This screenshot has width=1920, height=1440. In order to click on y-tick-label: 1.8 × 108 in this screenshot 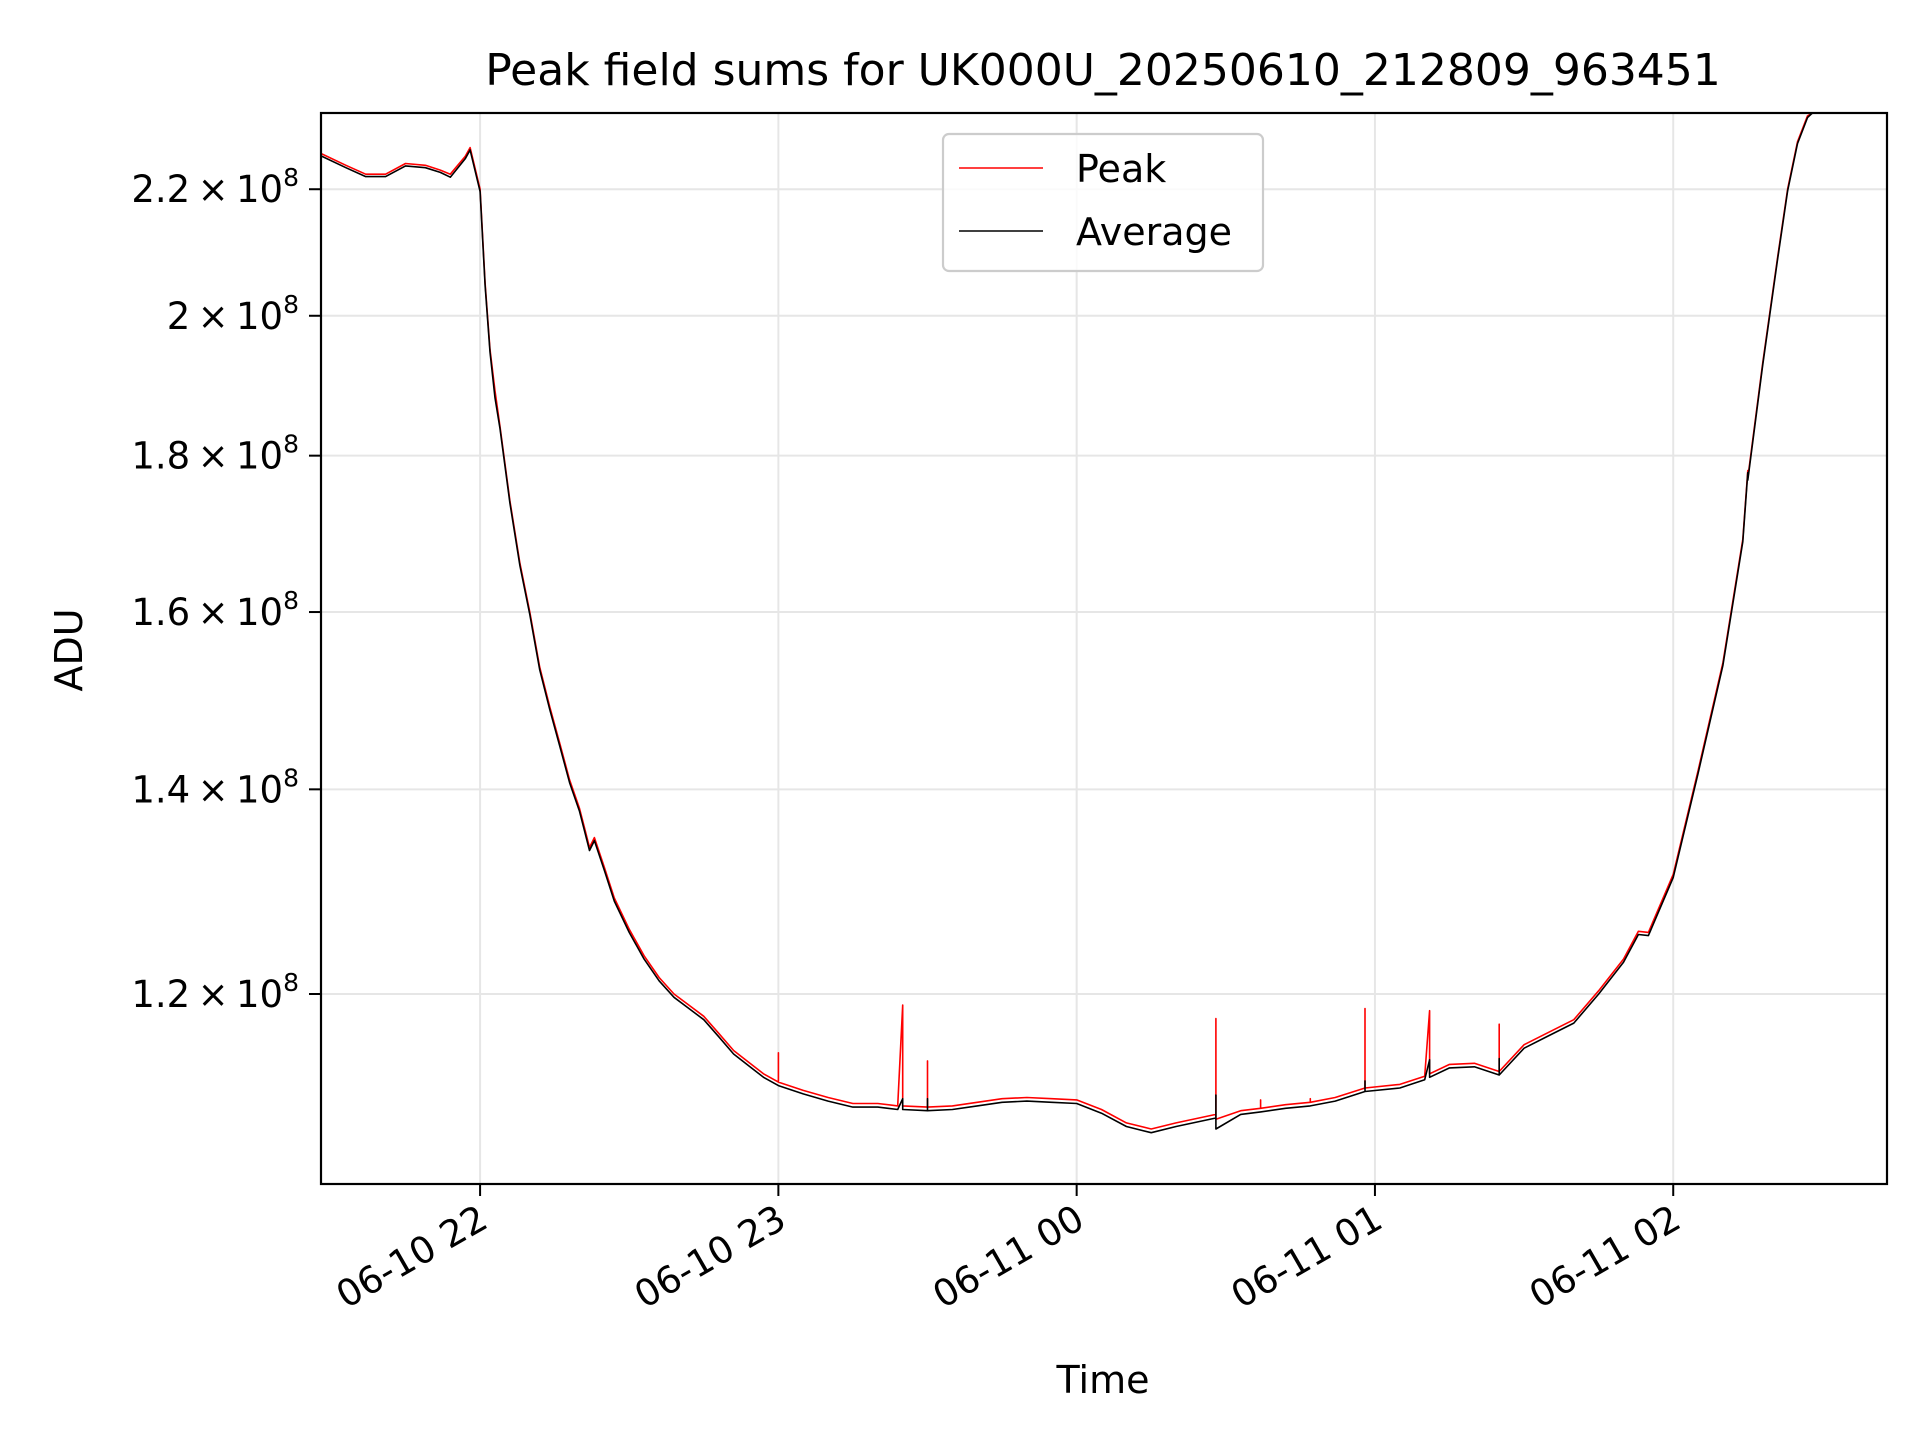, I will do `click(215, 454)`.